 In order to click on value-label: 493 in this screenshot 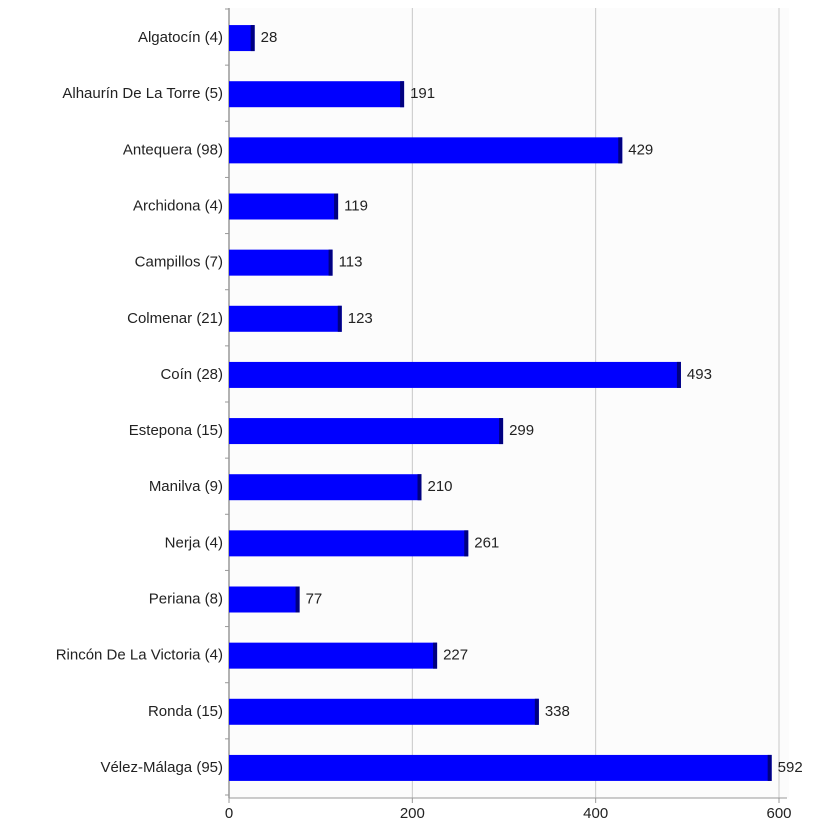, I will do `click(699, 374)`.